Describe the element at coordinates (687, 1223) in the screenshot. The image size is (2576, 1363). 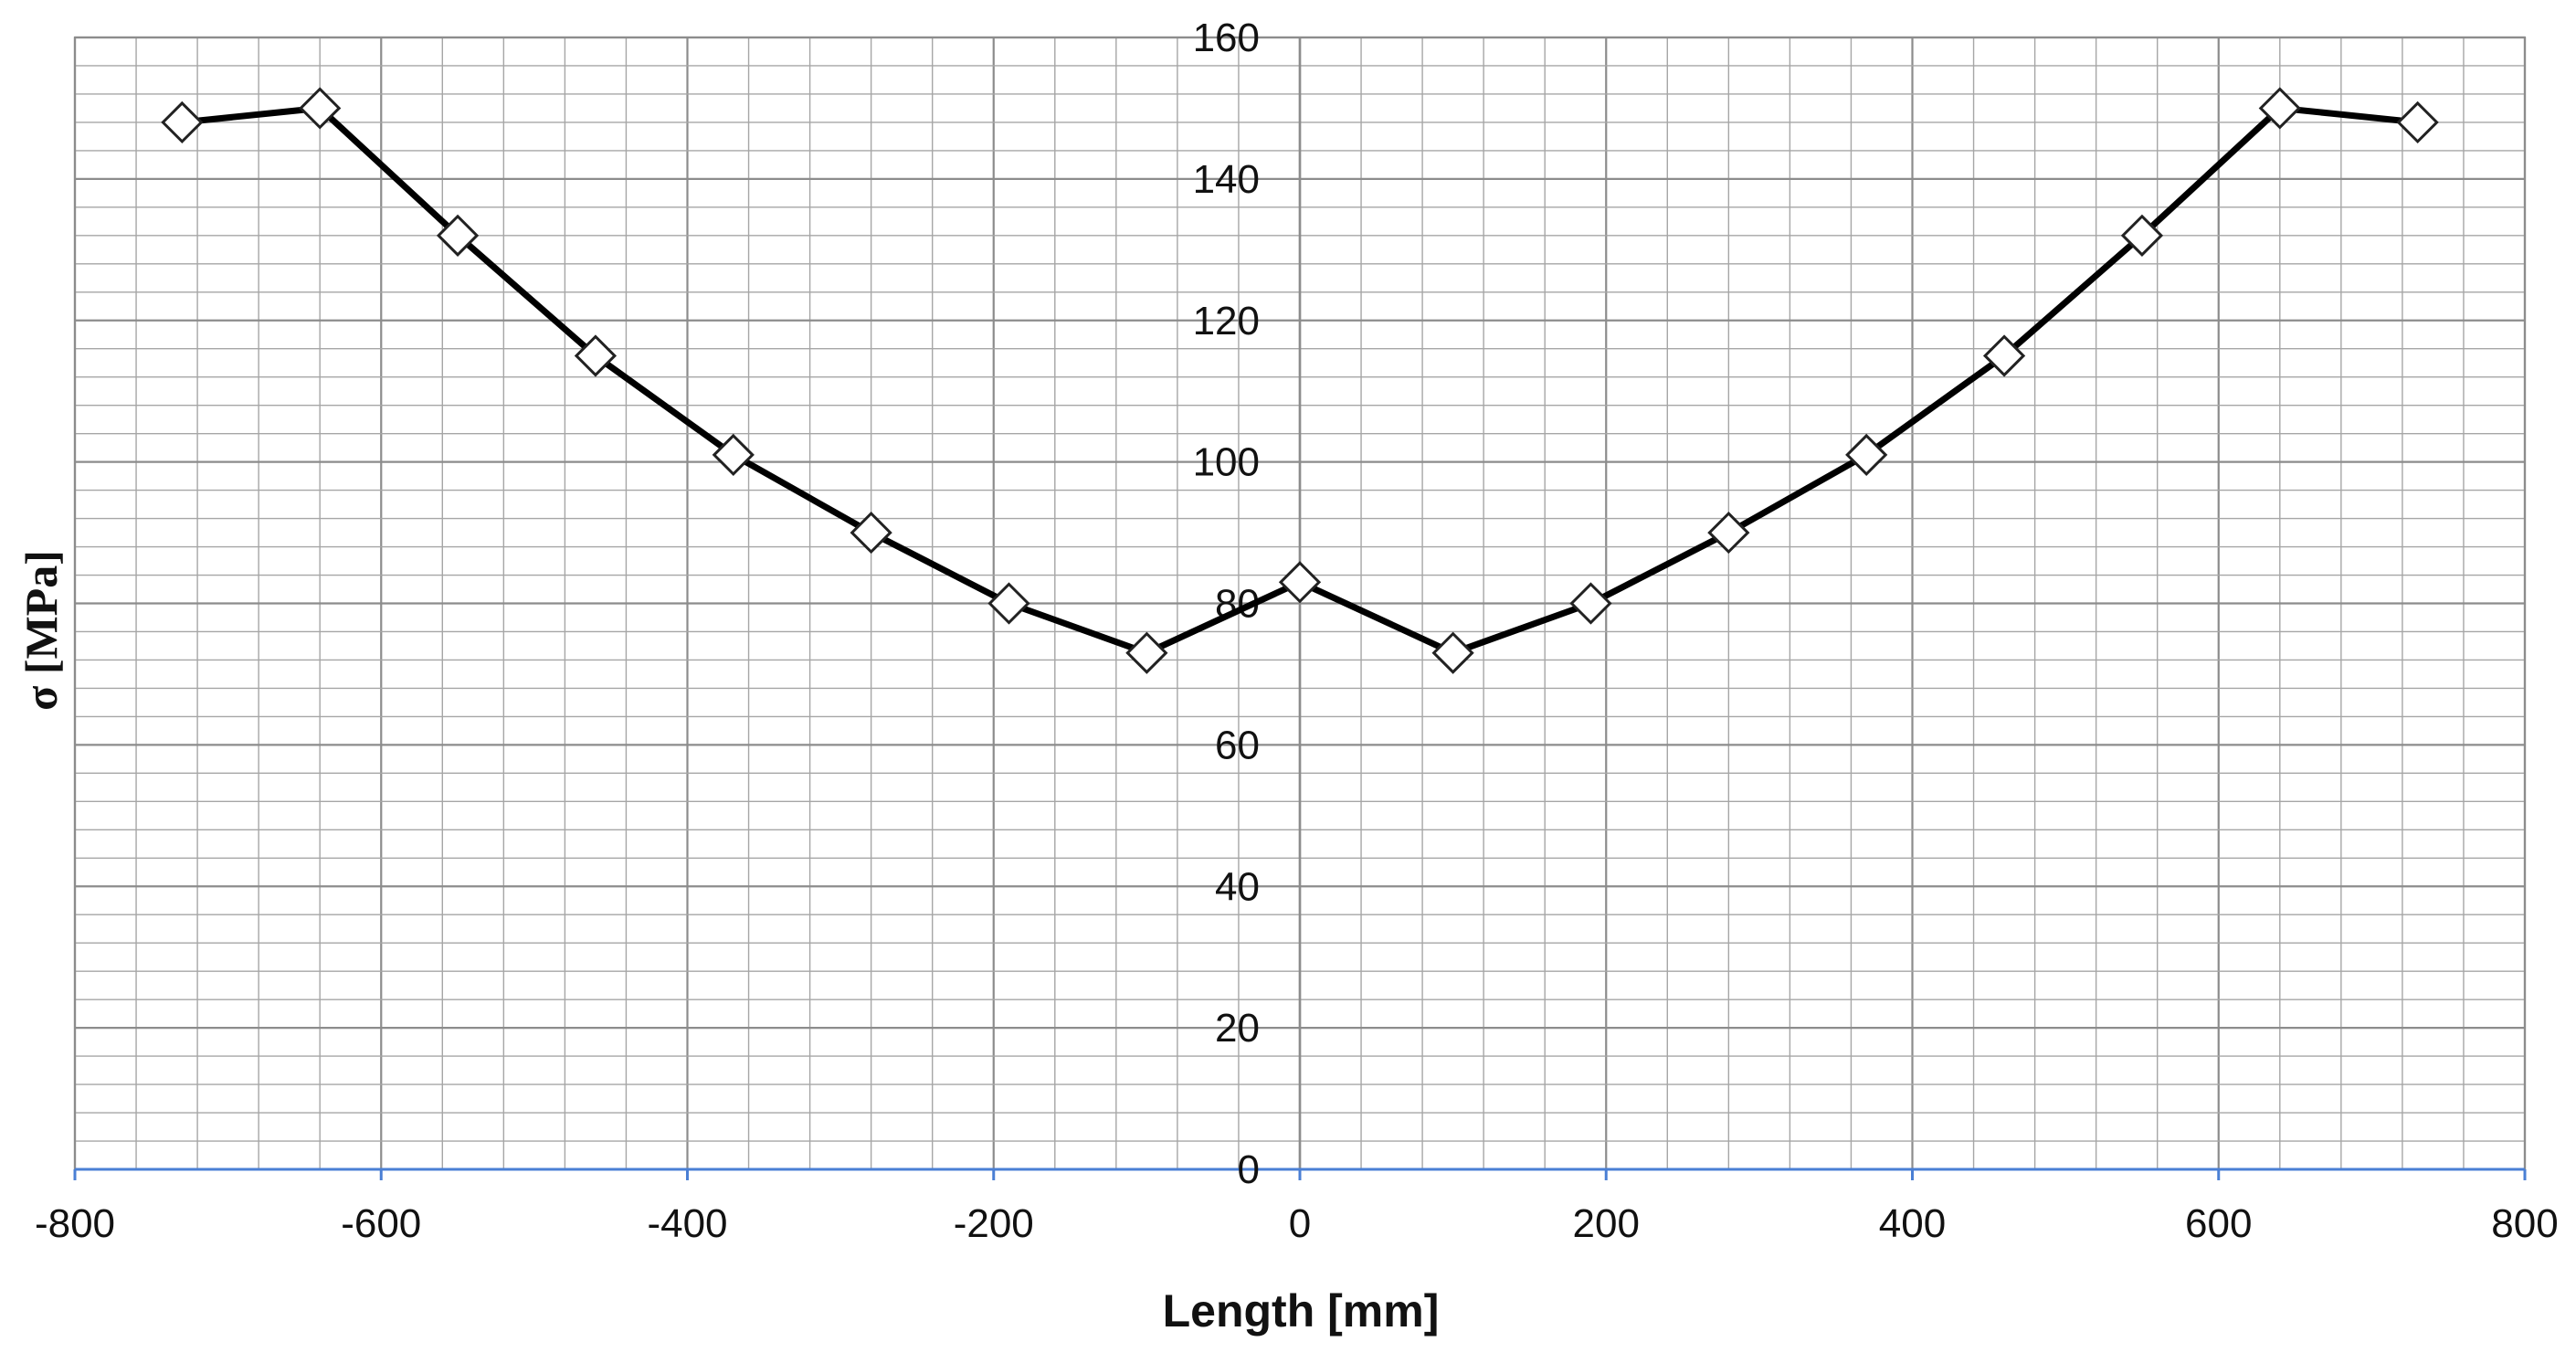
I see `x-tick-label: -400` at that location.